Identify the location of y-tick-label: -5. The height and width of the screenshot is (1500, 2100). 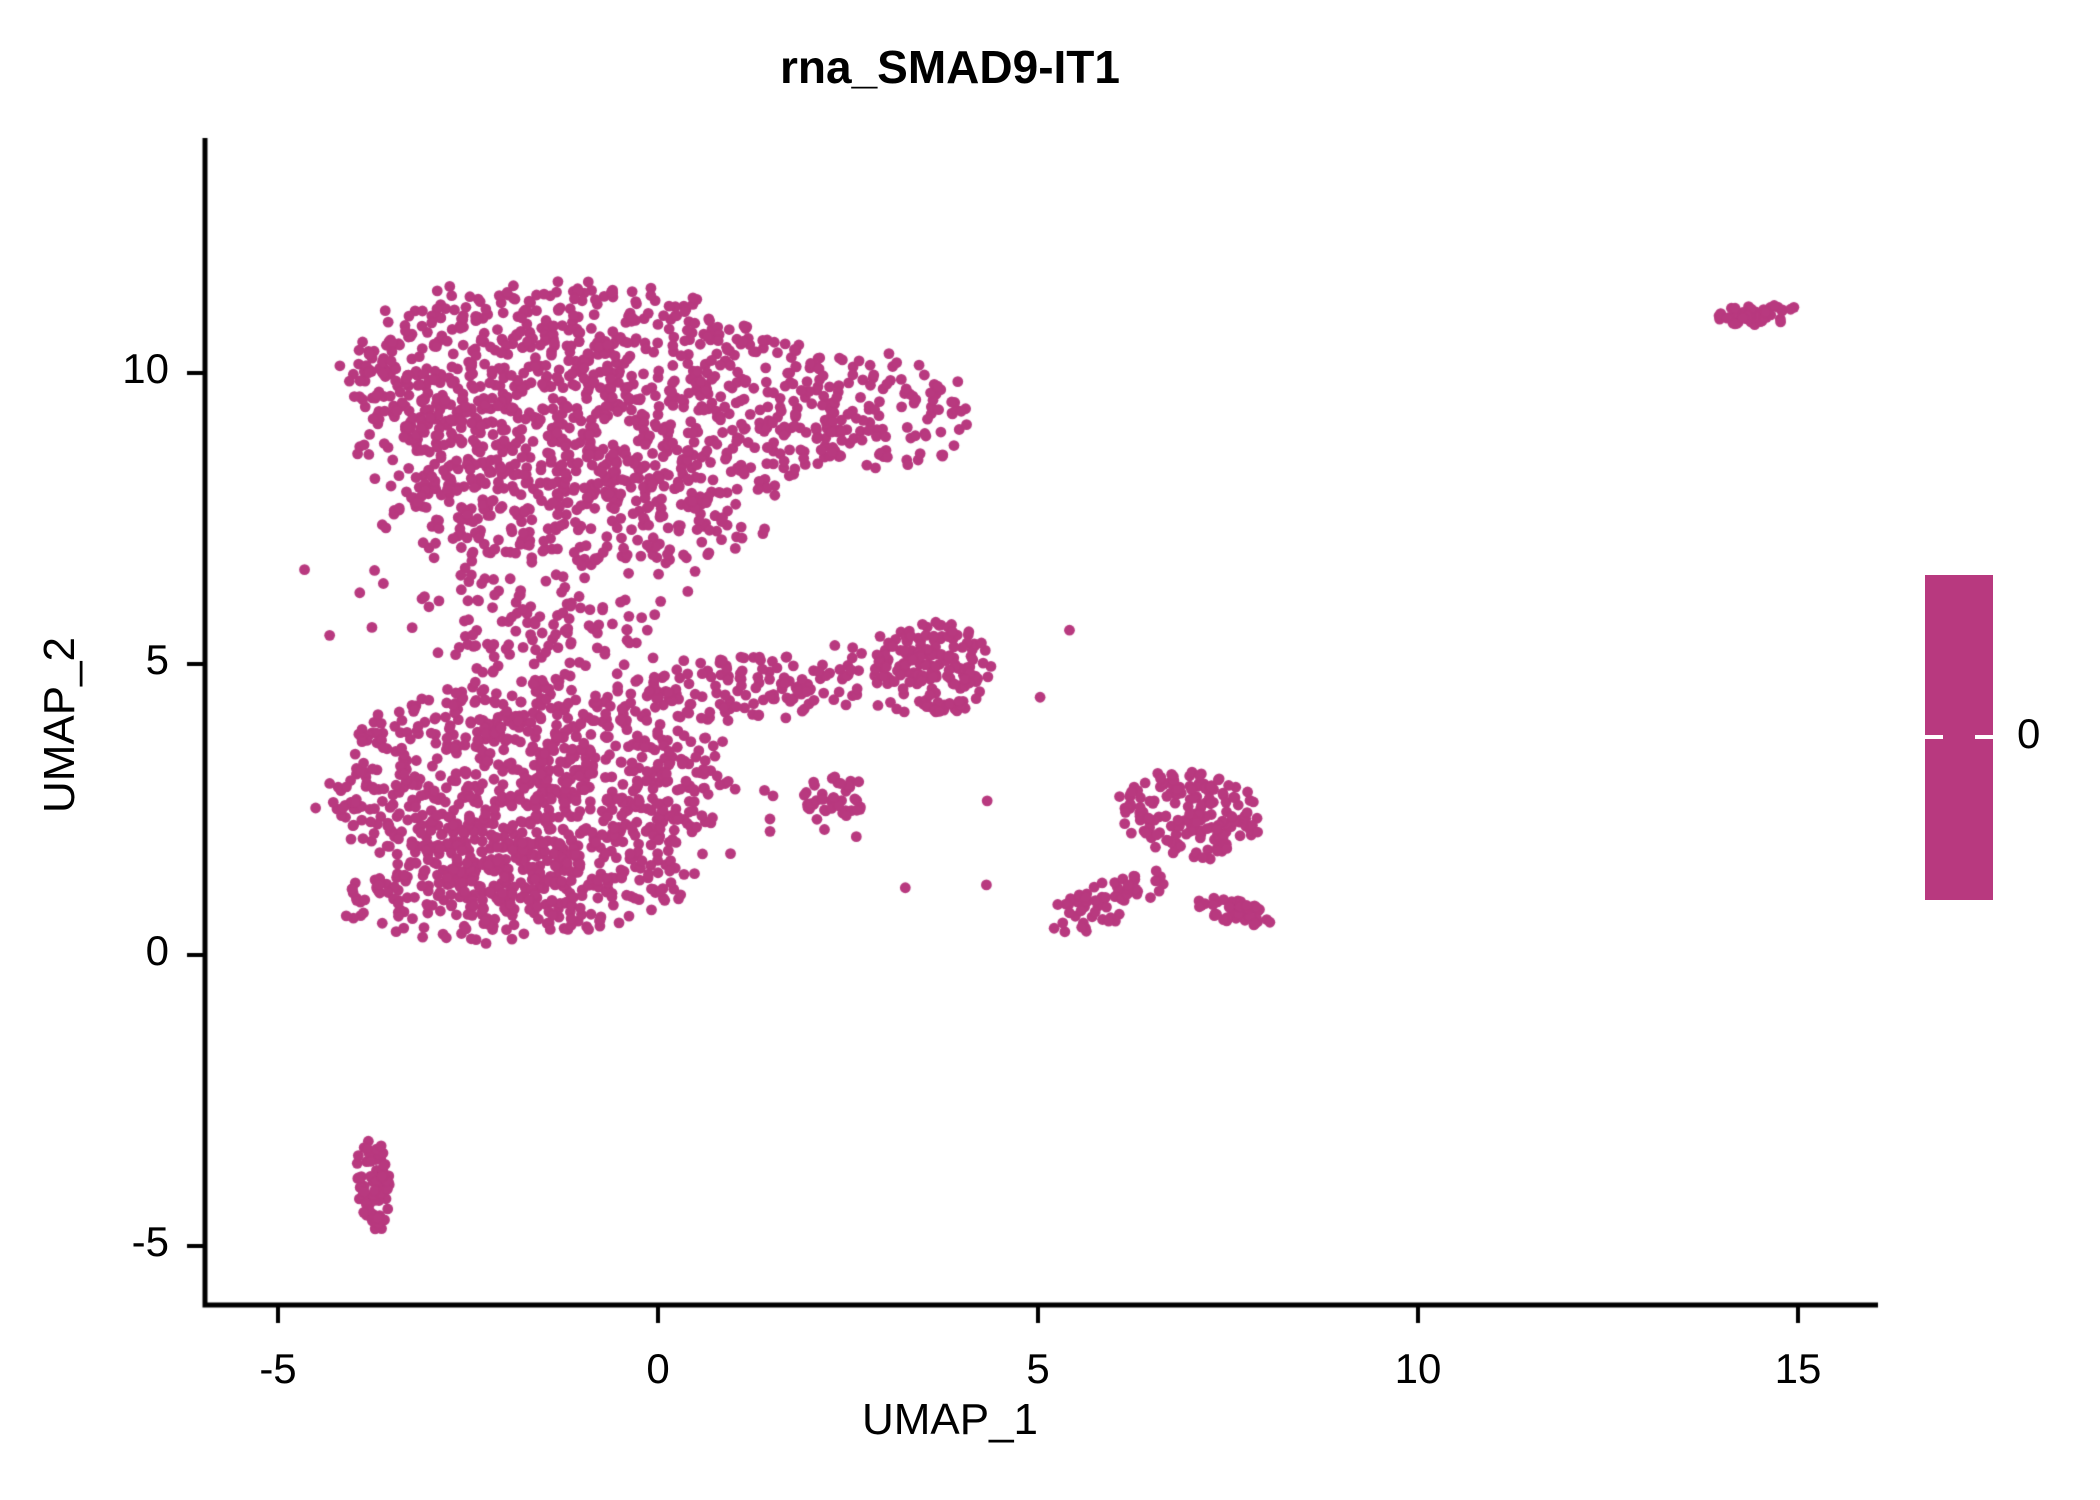
(150, 1241).